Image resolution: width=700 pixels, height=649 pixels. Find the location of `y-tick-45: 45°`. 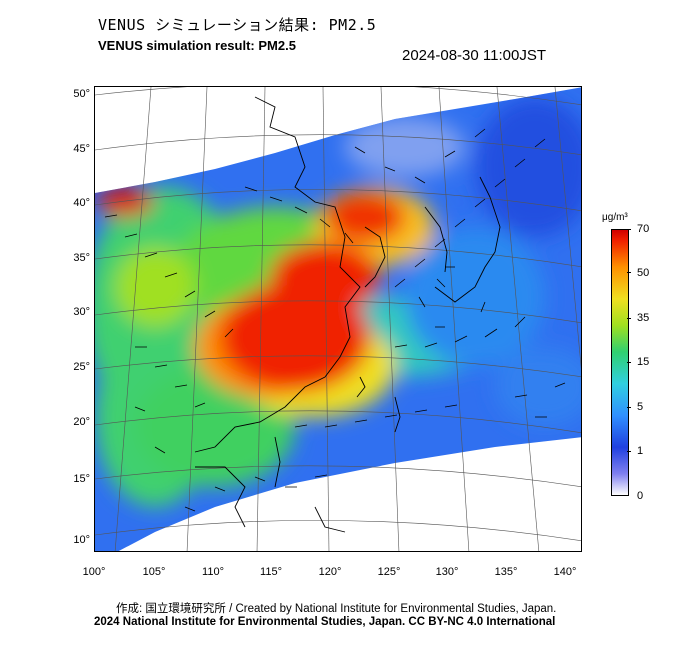

y-tick-45: 45° is located at coordinates (81, 149).